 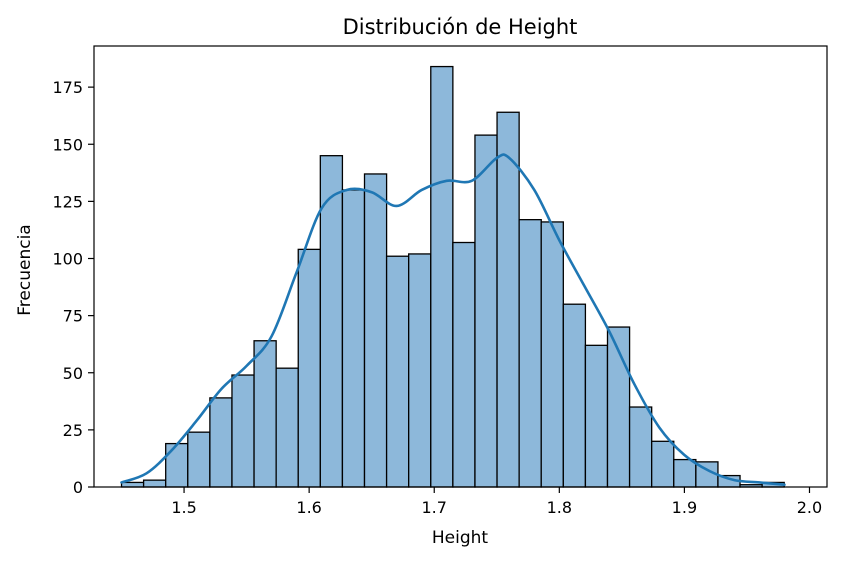 I want to click on y-tick-label: 175, so click(x=67, y=87).